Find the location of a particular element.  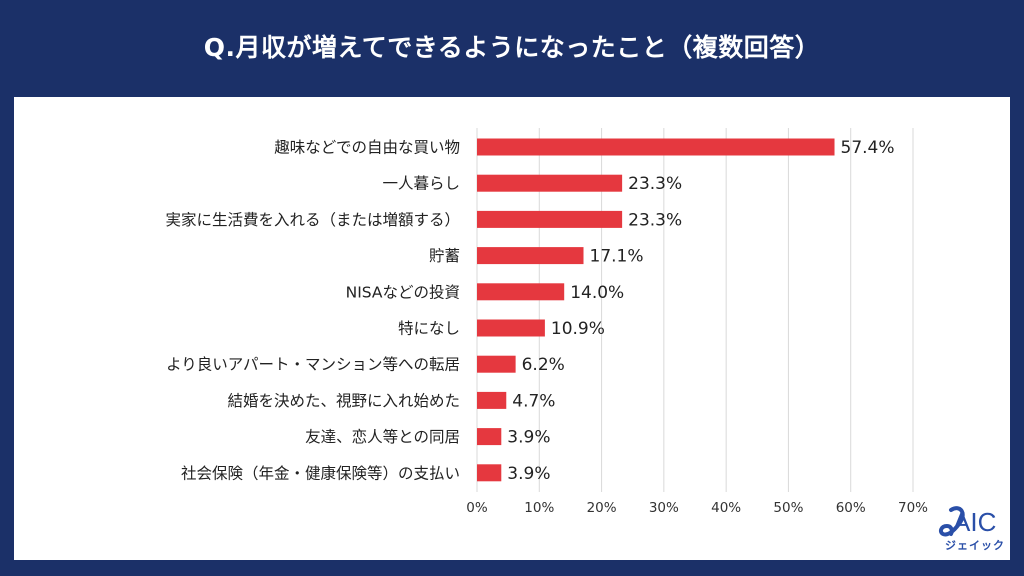

category-label: より良いアパート・マンション等への転居 is located at coordinates (313, 365).